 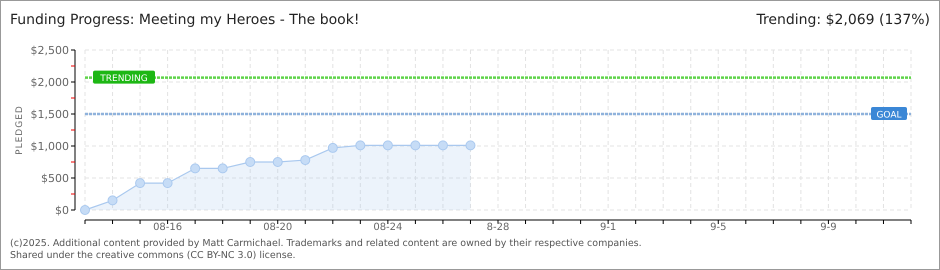 I want to click on chart-title: Funding Progress: Meeting my Heroes - The book!, so click(x=185, y=20).